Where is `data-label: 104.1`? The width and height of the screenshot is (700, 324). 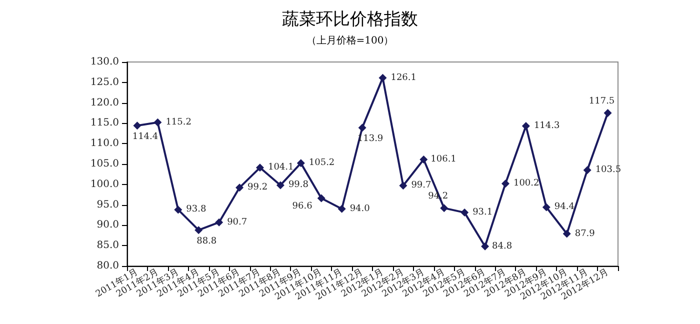 data-label: 104.1 is located at coordinates (281, 167).